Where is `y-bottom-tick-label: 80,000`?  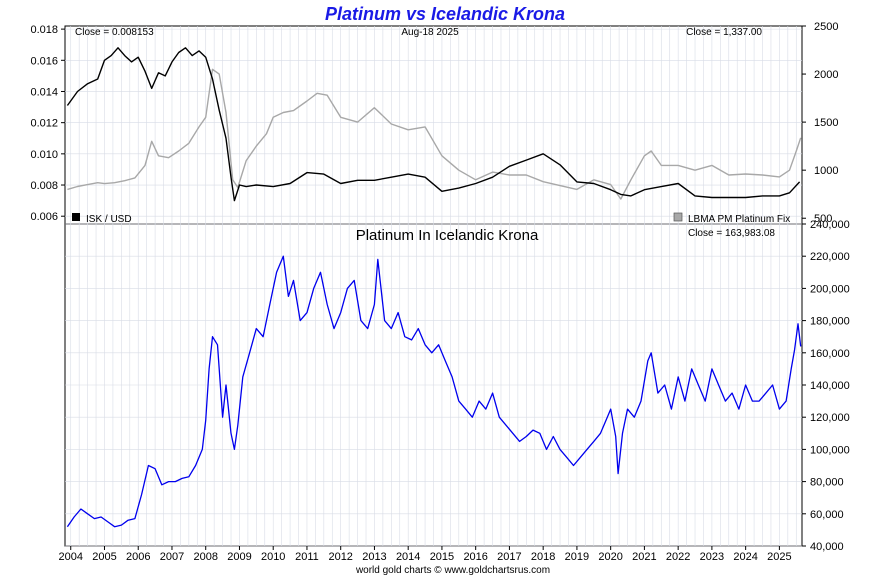
y-bottom-tick-label: 80,000 is located at coordinates (827, 483).